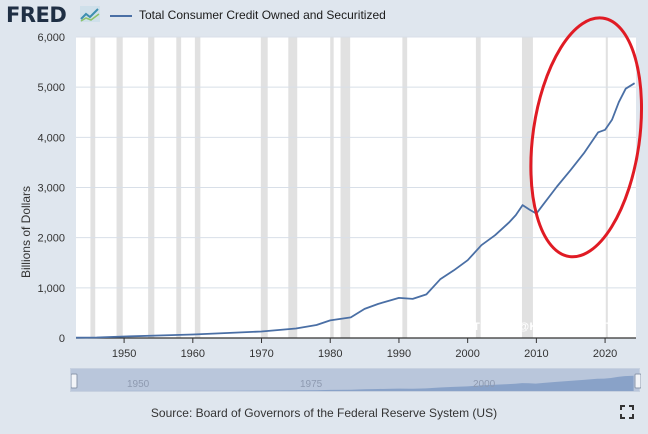 Image resolution: width=648 pixels, height=434 pixels. Describe the element at coordinates (193, 354) in the screenshot. I see `x-tick-label: 1960` at that location.